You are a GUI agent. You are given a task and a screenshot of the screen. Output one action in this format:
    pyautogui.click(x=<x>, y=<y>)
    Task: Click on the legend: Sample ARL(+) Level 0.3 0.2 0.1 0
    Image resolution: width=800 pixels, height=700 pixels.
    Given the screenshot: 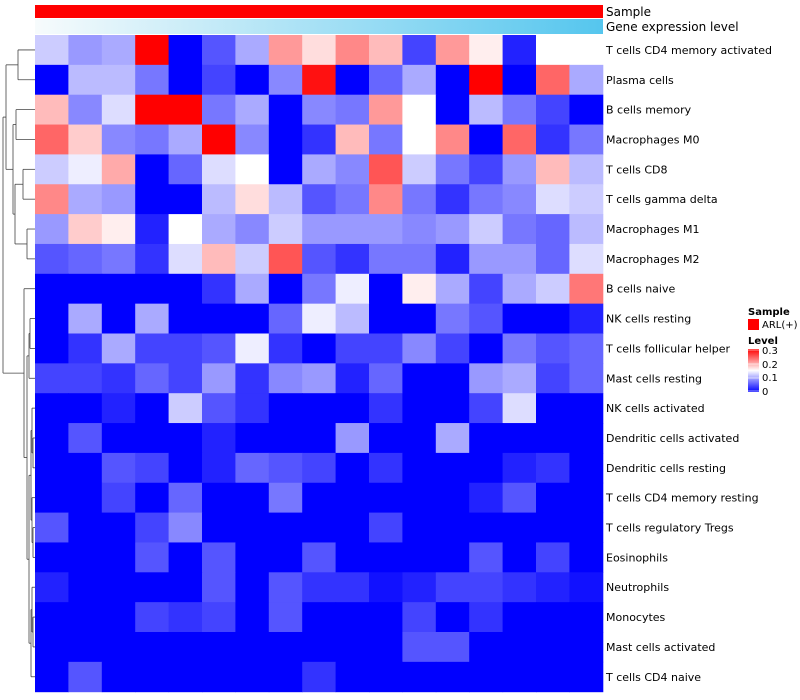 What is the action you would take?
    pyautogui.click(x=773, y=352)
    